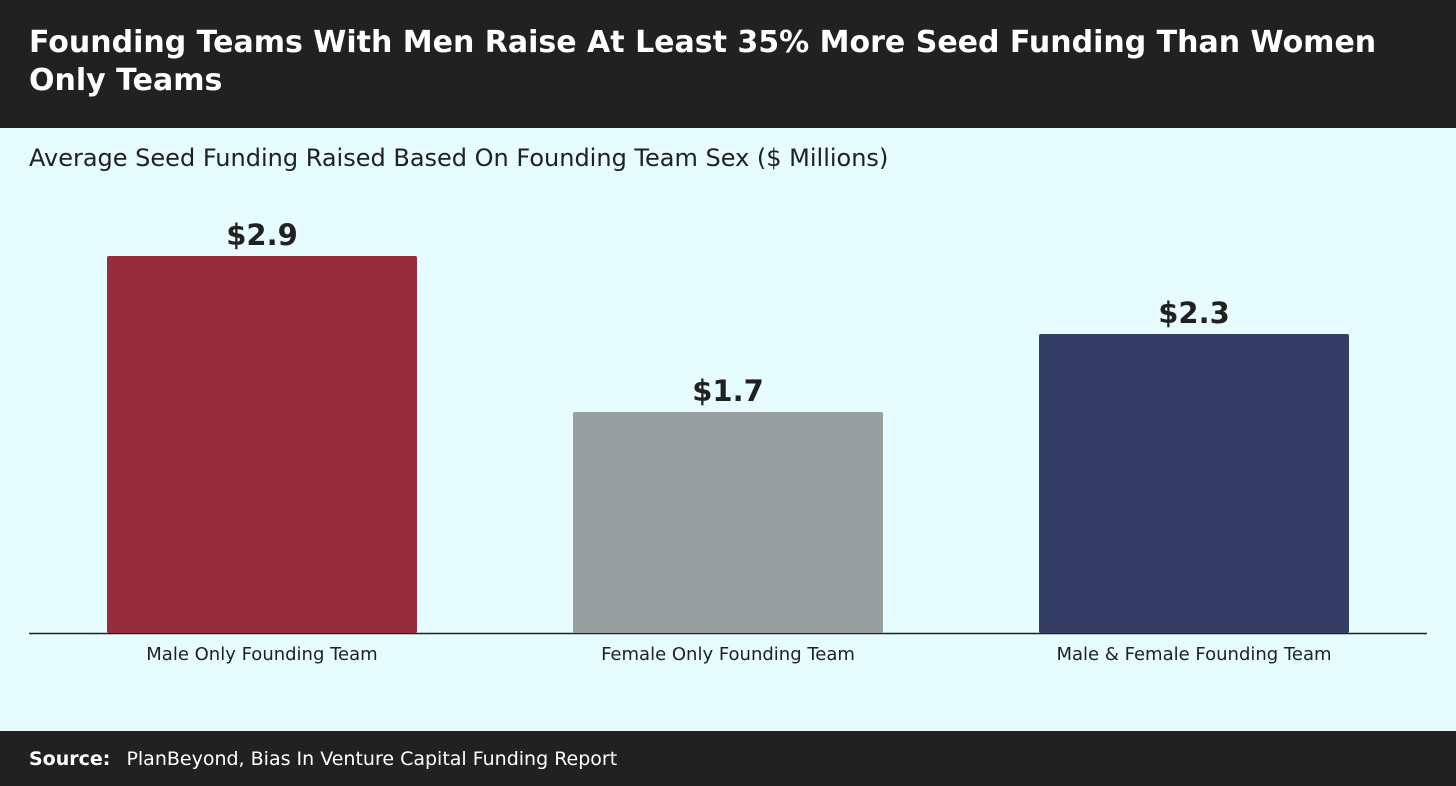 The height and width of the screenshot is (786, 1456). I want to click on bar-male-only-founding-team, so click(262, 444).